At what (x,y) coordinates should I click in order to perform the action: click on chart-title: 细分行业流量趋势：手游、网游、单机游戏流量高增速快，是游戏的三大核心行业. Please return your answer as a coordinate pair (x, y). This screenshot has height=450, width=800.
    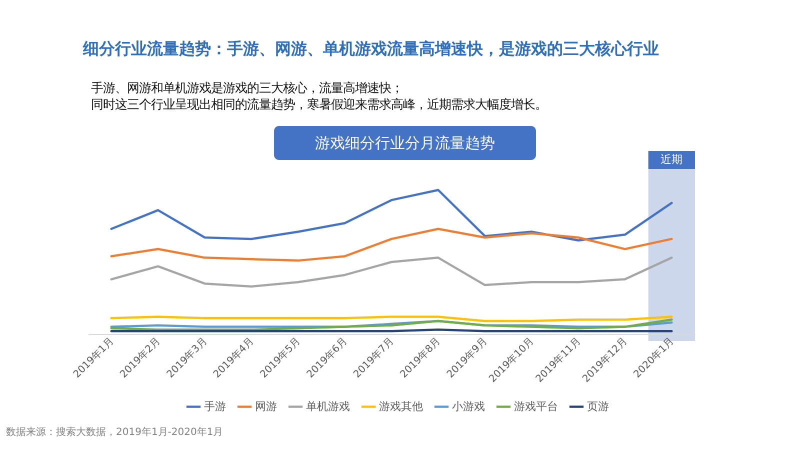
    Looking at the image, I should click on (370, 48).